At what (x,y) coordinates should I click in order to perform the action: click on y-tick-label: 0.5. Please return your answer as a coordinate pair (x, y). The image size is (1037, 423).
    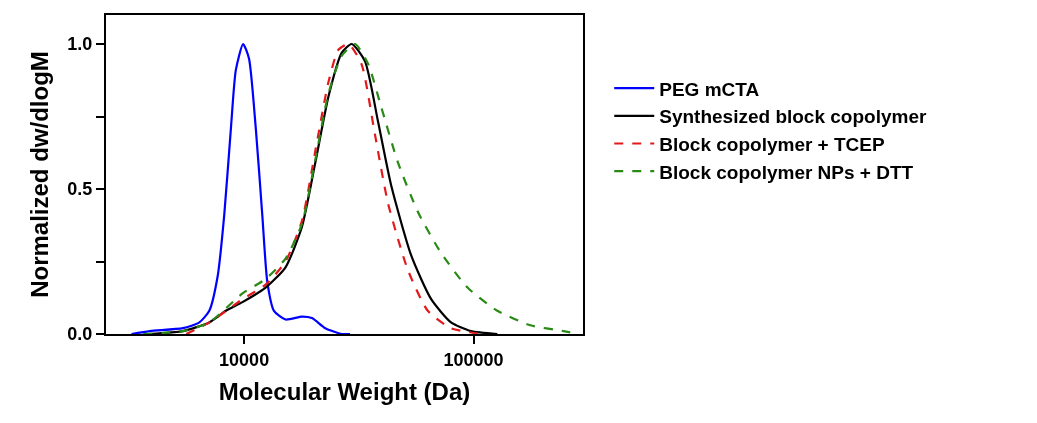
    Looking at the image, I should click on (80, 189).